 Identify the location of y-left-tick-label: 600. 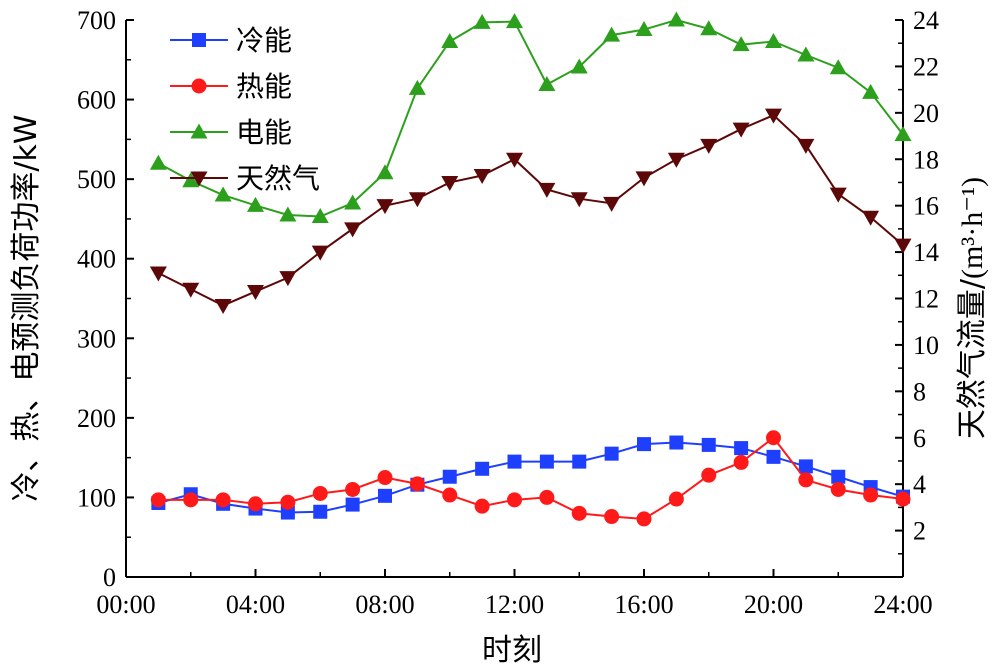
(96, 100).